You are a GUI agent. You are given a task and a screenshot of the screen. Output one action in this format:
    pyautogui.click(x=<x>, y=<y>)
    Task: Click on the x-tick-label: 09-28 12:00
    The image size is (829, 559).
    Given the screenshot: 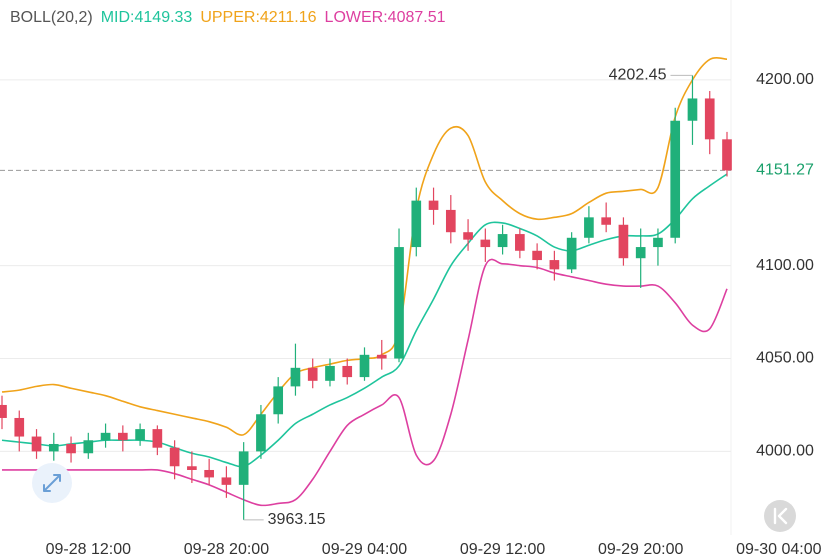 What is the action you would take?
    pyautogui.click(x=89, y=549)
    